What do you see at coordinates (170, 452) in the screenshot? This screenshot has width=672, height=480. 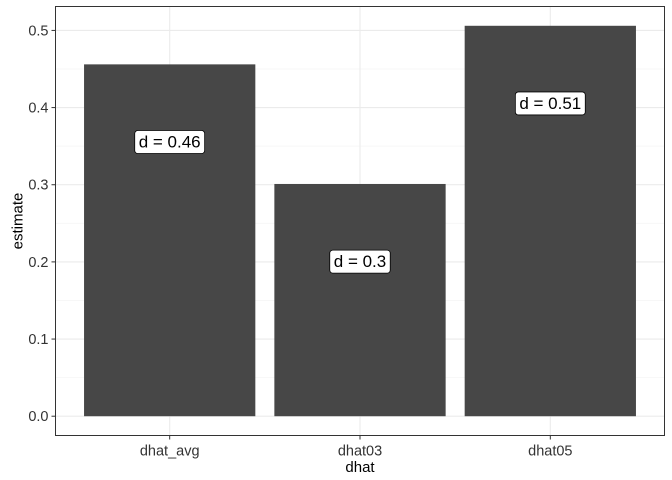 I see `x-tick-label: dhat_avg` at bounding box center [170, 452].